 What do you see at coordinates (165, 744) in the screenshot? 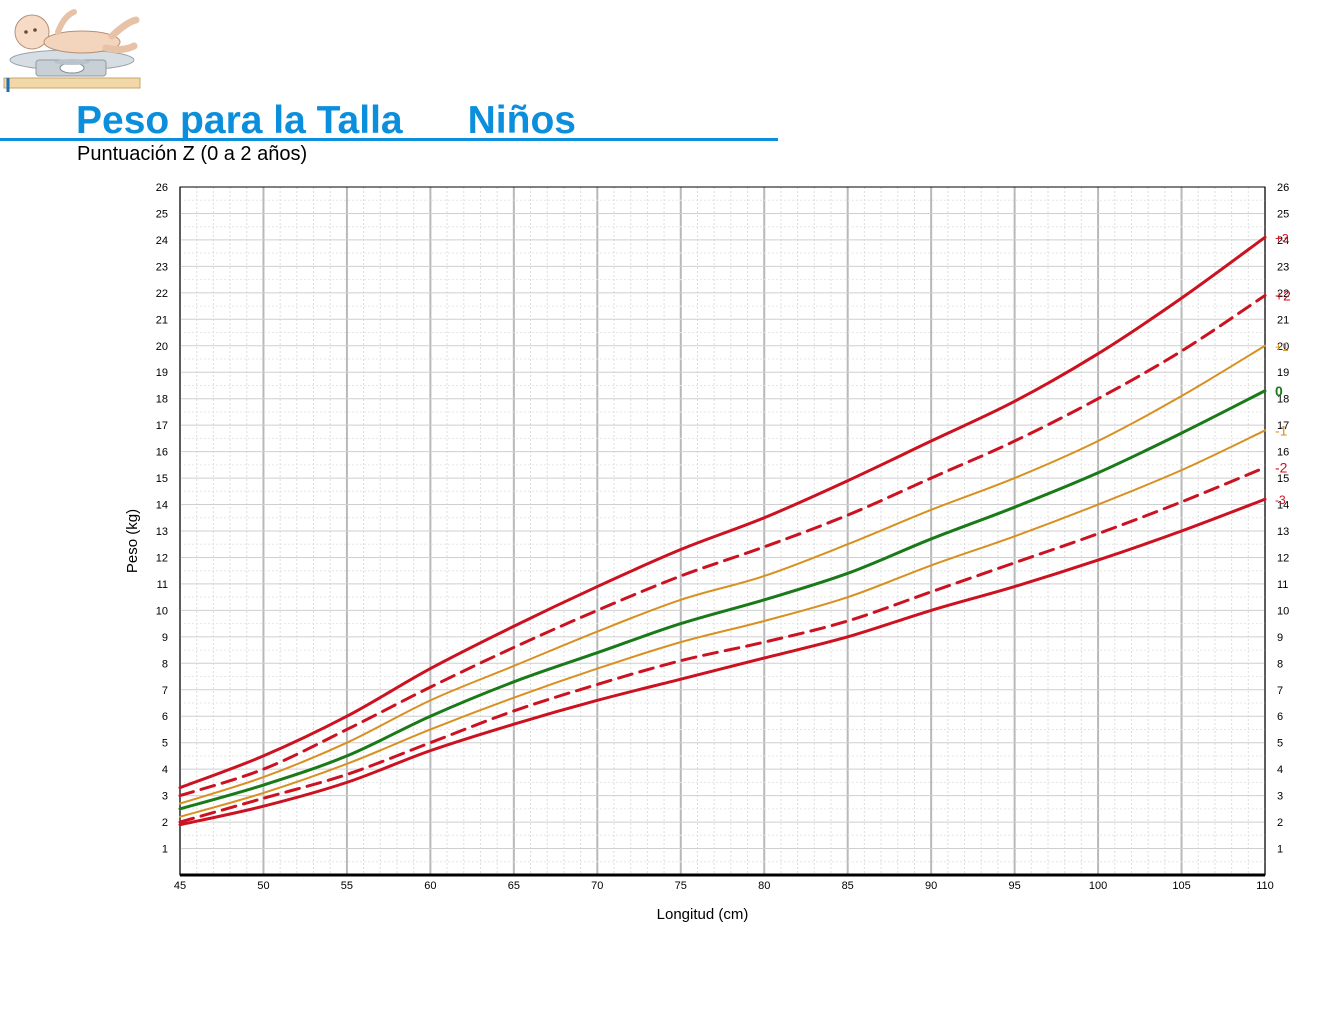
I see `y-tick-label-left: 5` at bounding box center [165, 744].